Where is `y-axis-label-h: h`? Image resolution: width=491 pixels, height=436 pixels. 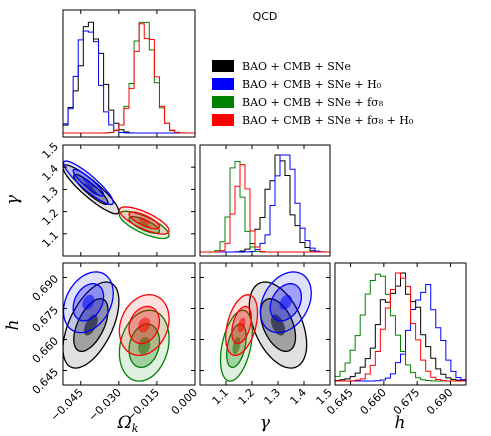
y-axis-label-h: h is located at coordinates (13, 325).